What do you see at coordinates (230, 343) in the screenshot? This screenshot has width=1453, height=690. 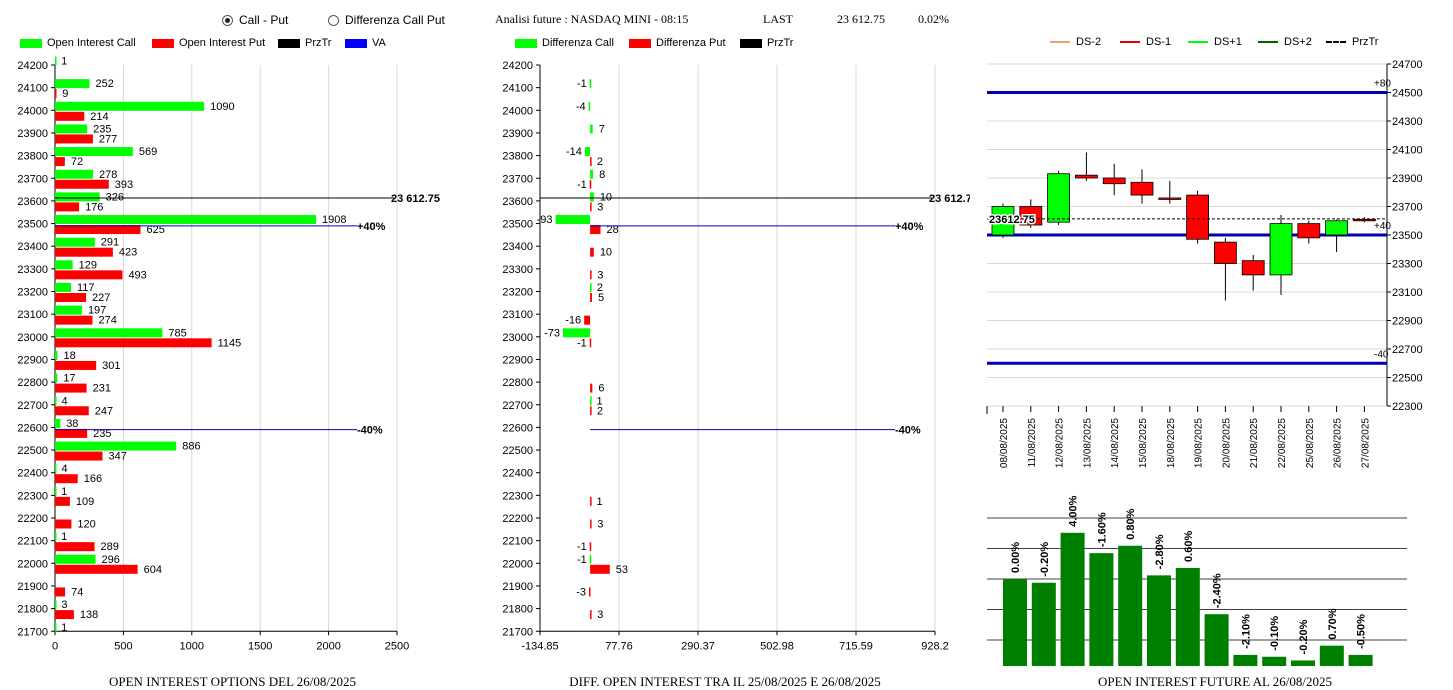 I see `bar-value-label: 1145` at bounding box center [230, 343].